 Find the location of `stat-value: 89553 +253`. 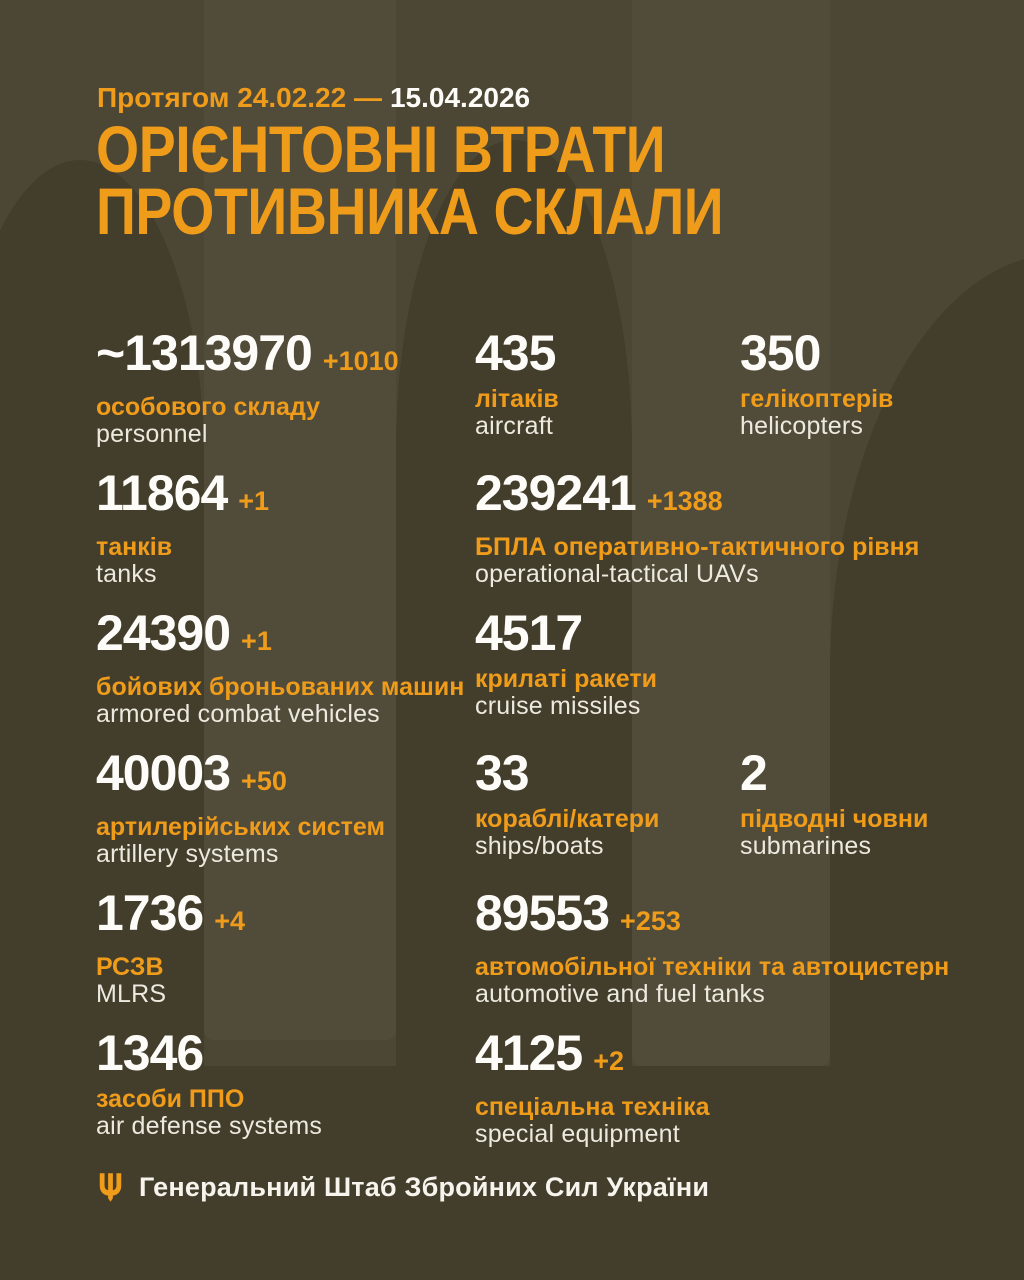

stat-value: 89553 +253 is located at coordinates (578, 913).